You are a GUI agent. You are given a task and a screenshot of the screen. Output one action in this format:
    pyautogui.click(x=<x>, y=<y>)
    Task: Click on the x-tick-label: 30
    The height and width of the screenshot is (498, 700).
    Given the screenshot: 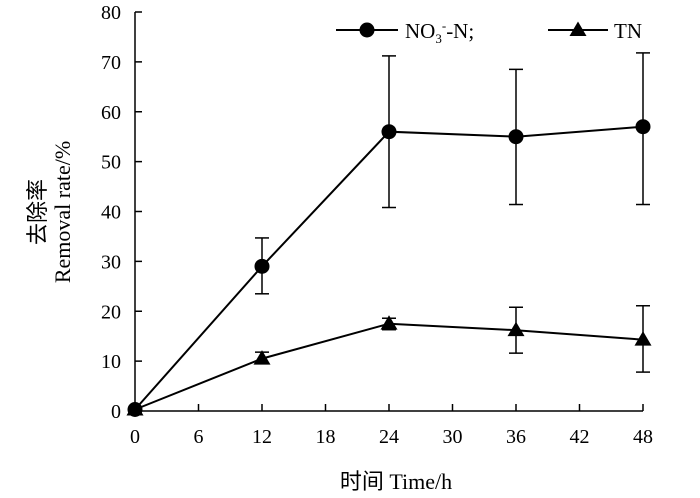 What is the action you would take?
    pyautogui.click(x=453, y=437)
    